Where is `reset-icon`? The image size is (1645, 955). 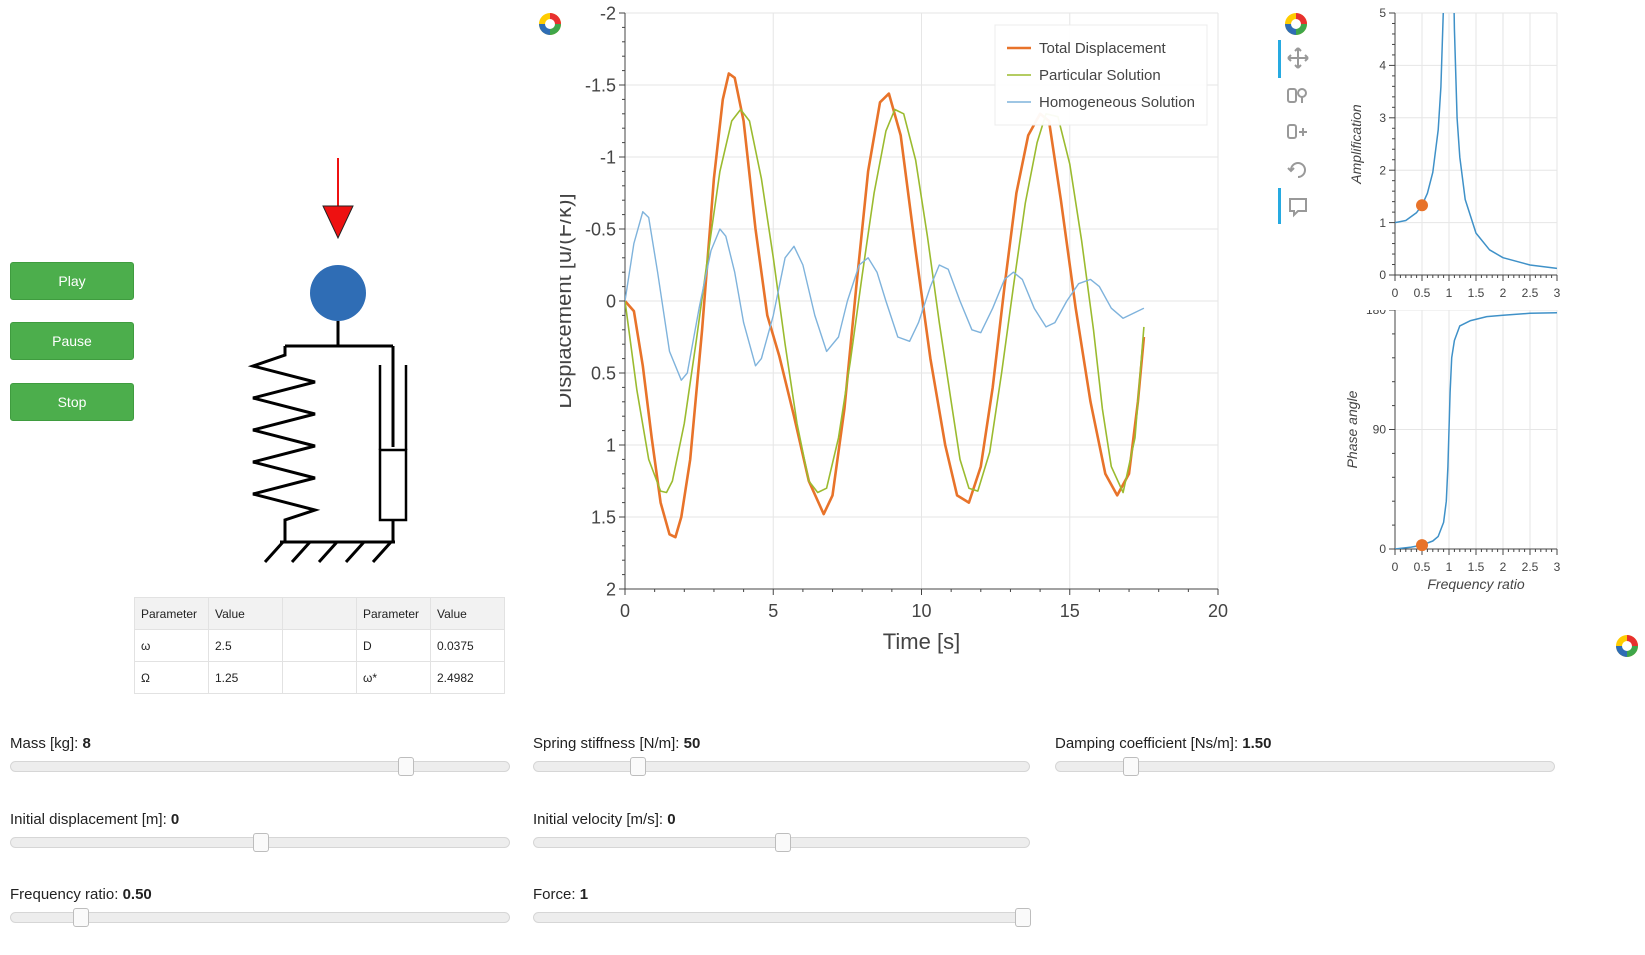 reset-icon is located at coordinates (1298, 170).